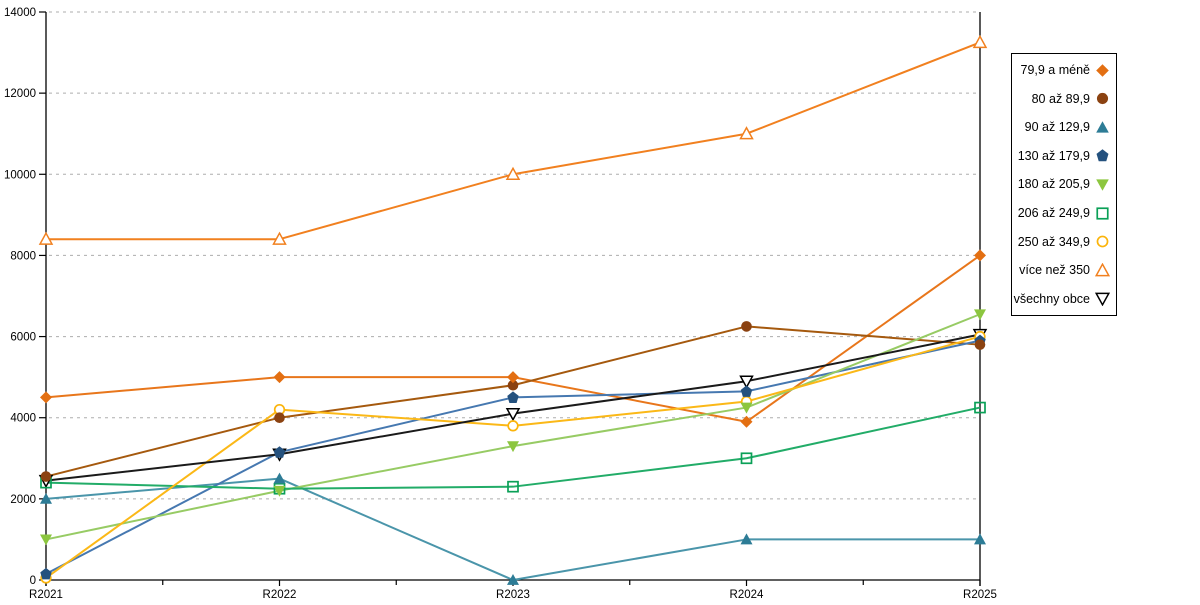 Image resolution: width=1200 pixels, height=605 pixels. I want to click on x-tick-label: R2021, so click(46, 594).